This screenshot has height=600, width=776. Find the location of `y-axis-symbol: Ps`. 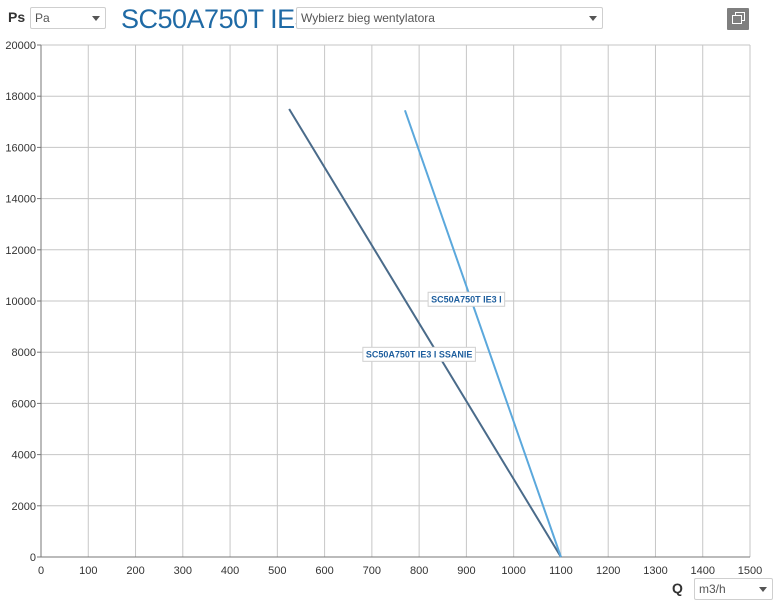

y-axis-symbol: Ps is located at coordinates (17, 17).